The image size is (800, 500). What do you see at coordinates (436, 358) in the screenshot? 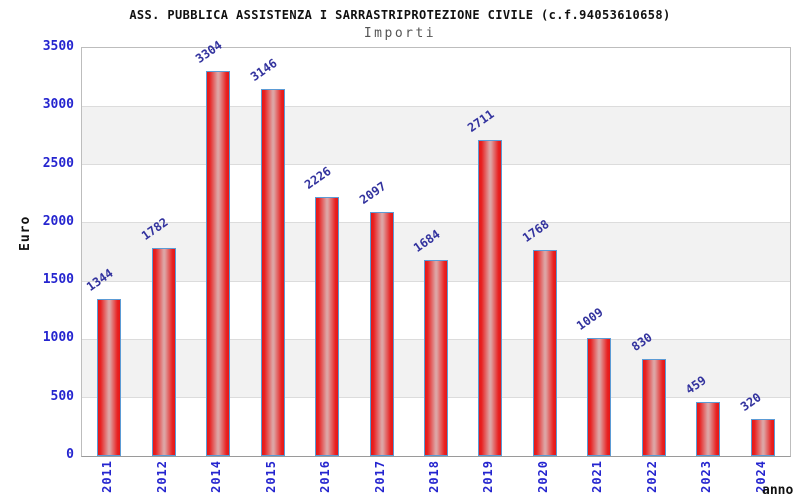
I see `bar-2018` at bounding box center [436, 358].